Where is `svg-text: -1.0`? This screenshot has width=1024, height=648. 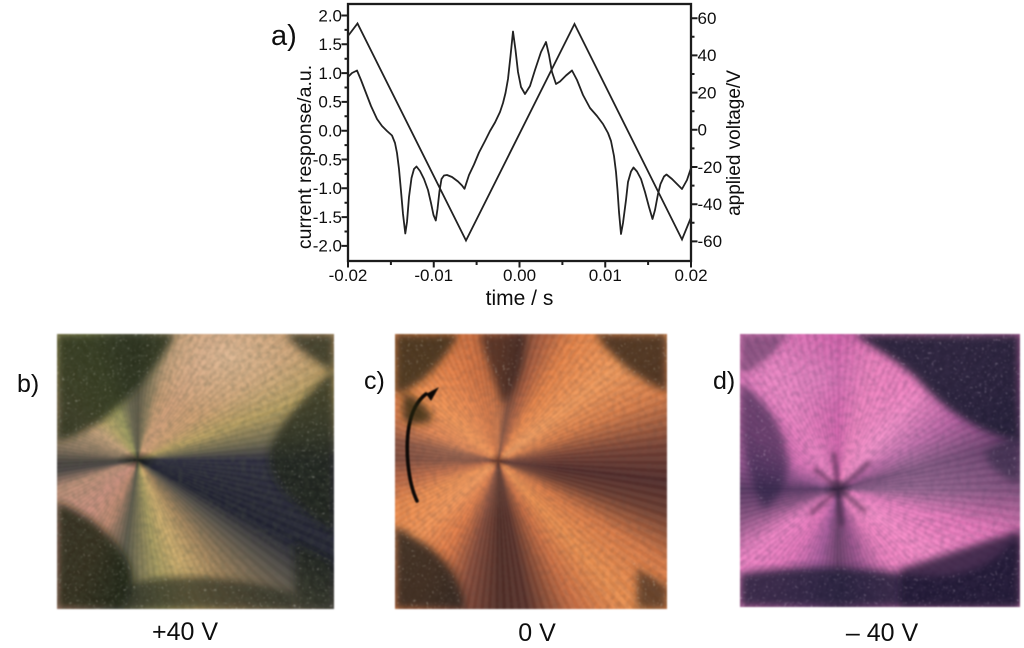
svg-text: -1.0 is located at coordinates (327, 188).